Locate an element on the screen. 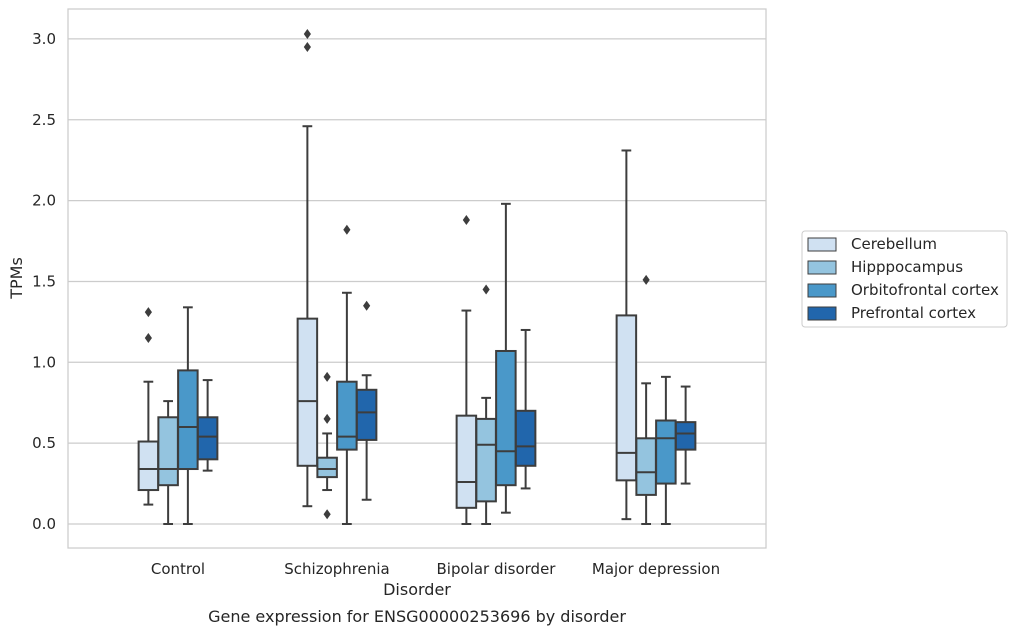  legend-label: Prefrontal cortex is located at coordinates (913, 313).